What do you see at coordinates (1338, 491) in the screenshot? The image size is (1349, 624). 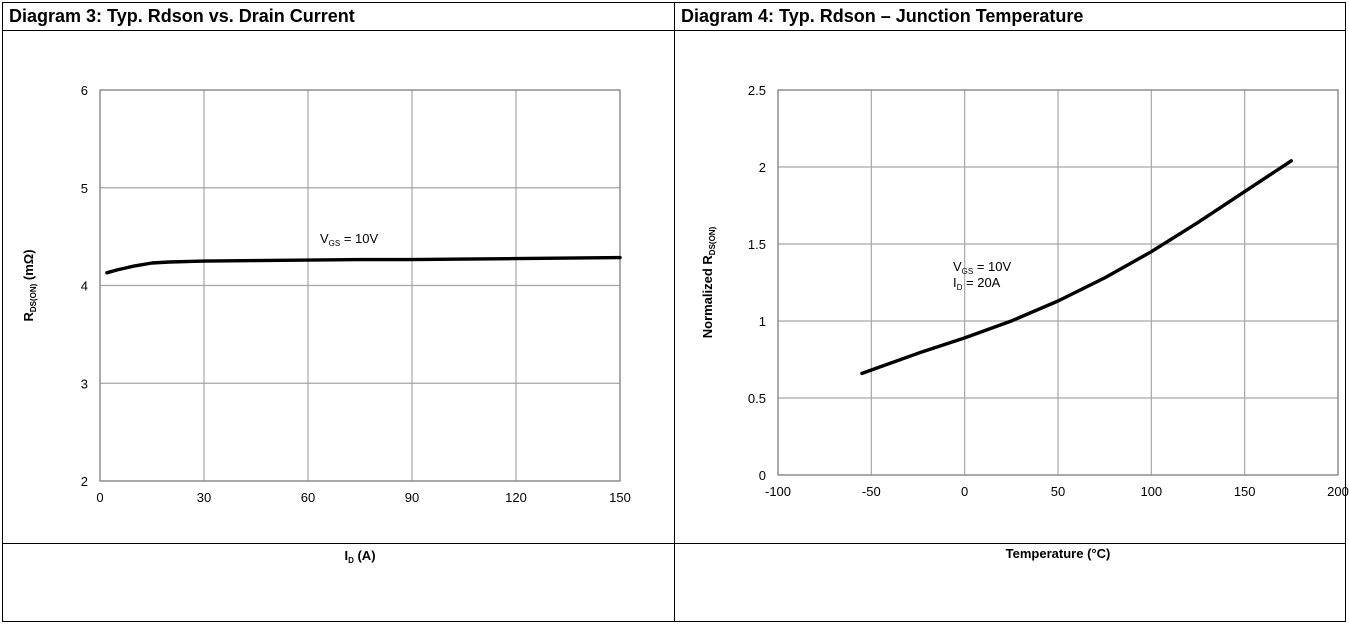 I see `x-tick-label: 200` at bounding box center [1338, 491].